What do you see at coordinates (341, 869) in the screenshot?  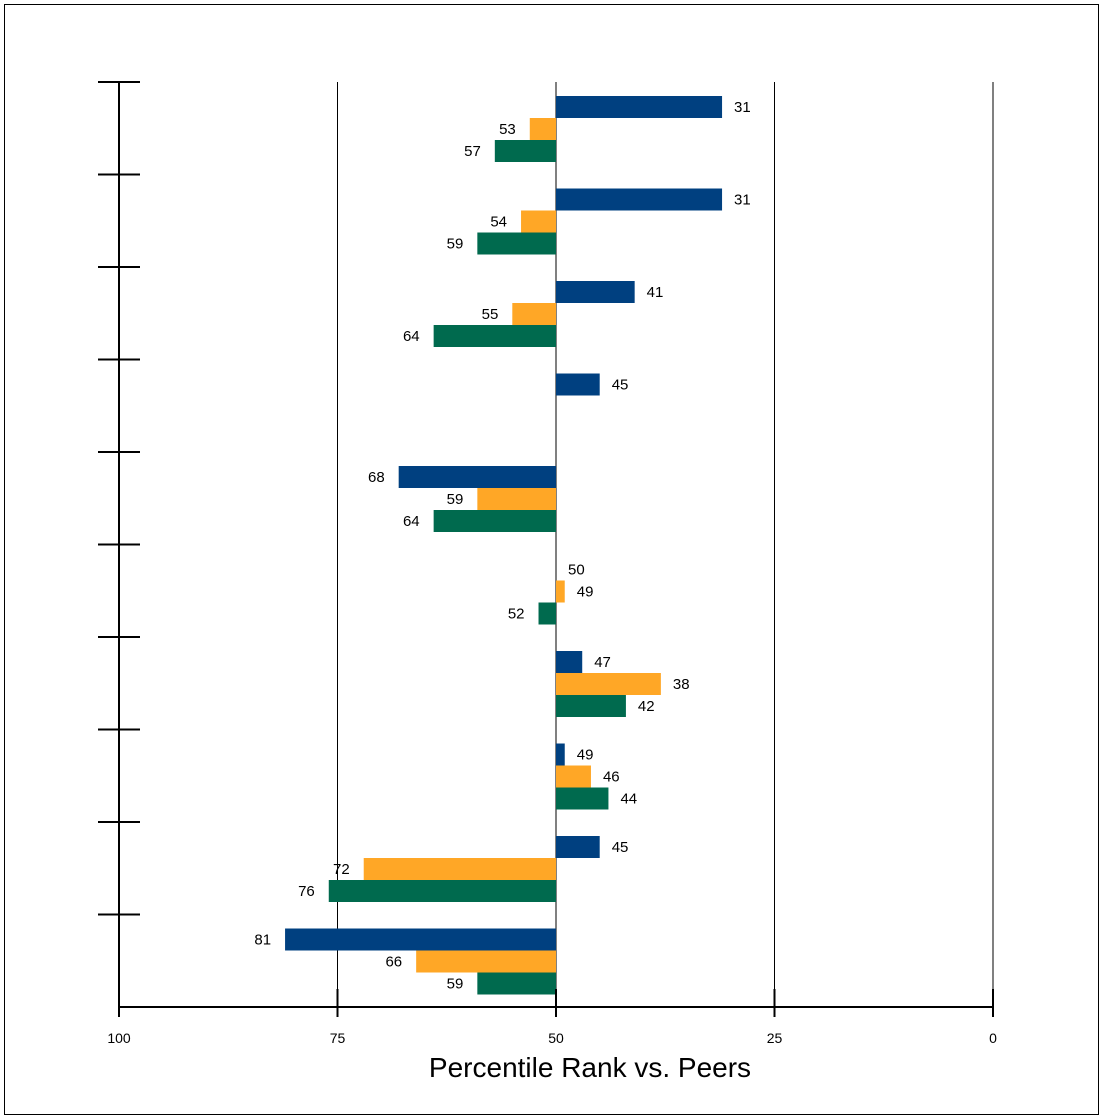 I see `data-label: 72` at bounding box center [341, 869].